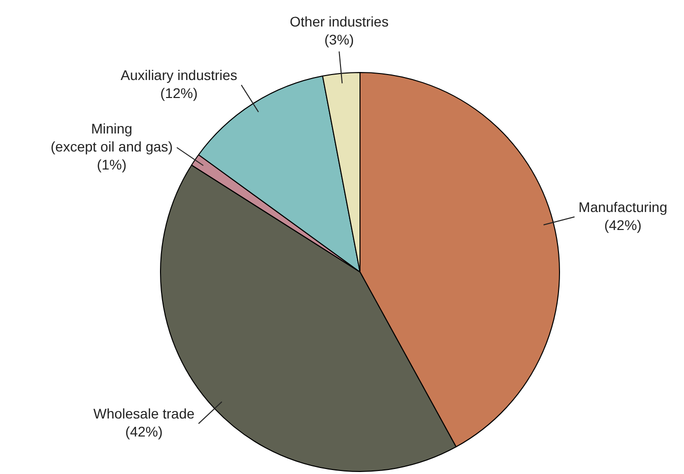 The image size is (684, 474). Describe the element at coordinates (111, 164) in the screenshot. I see `data-label: (1%)` at that location.